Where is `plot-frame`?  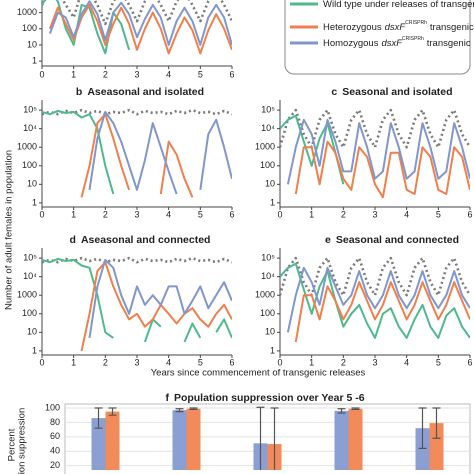 plot-frame is located at coordinates (267, 438).